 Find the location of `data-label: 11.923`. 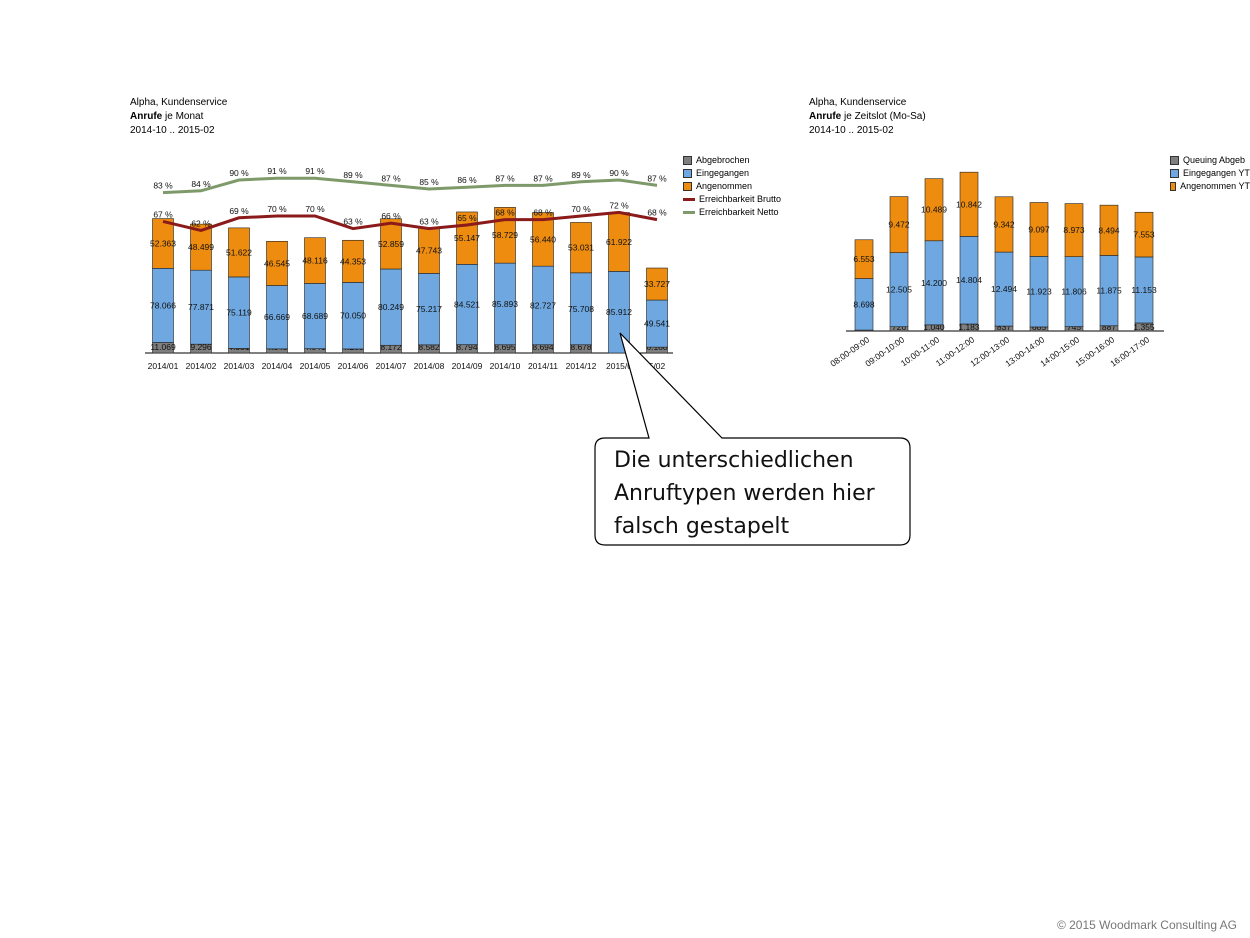

data-label: 11.923 is located at coordinates (1039, 292).